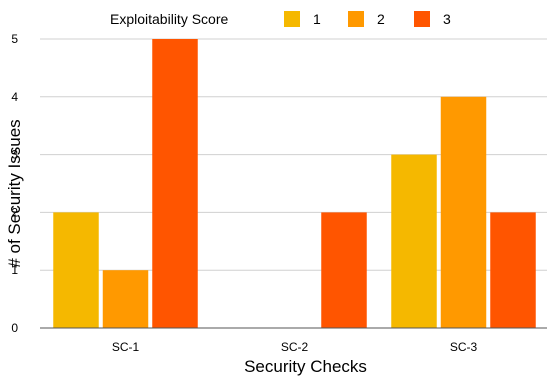 This screenshot has width=550, height=379. I want to click on x-tick-label: SC-3, so click(464, 347).